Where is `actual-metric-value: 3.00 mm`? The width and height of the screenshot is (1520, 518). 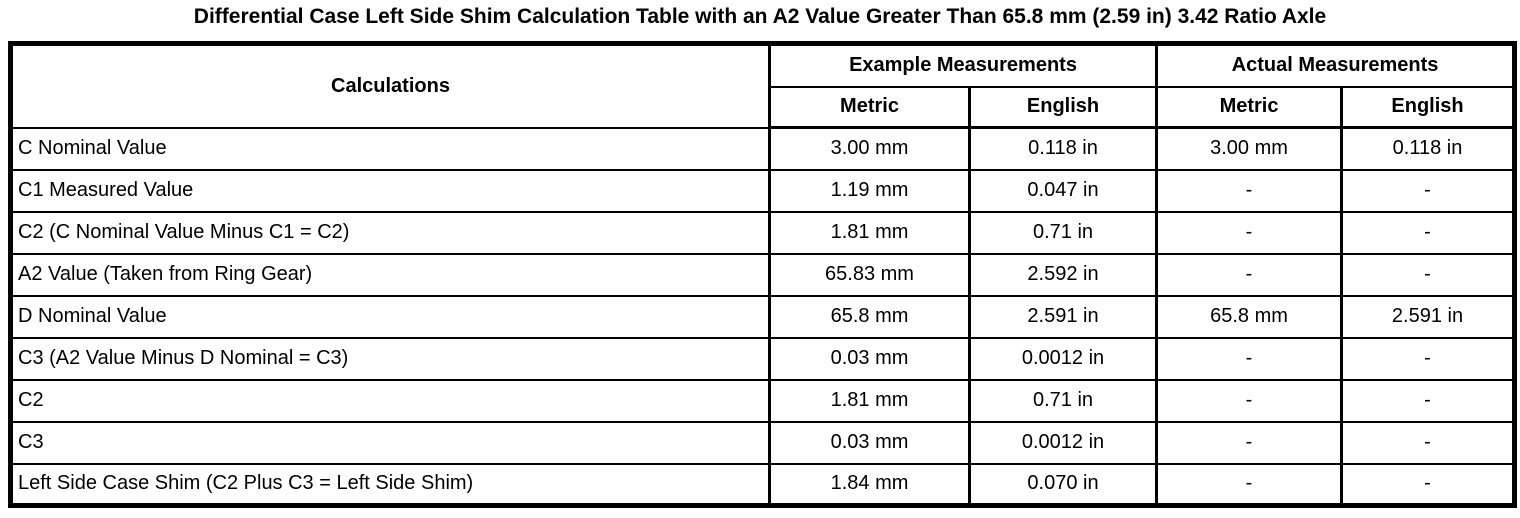
actual-metric-value: 3.00 mm is located at coordinates (1249, 148).